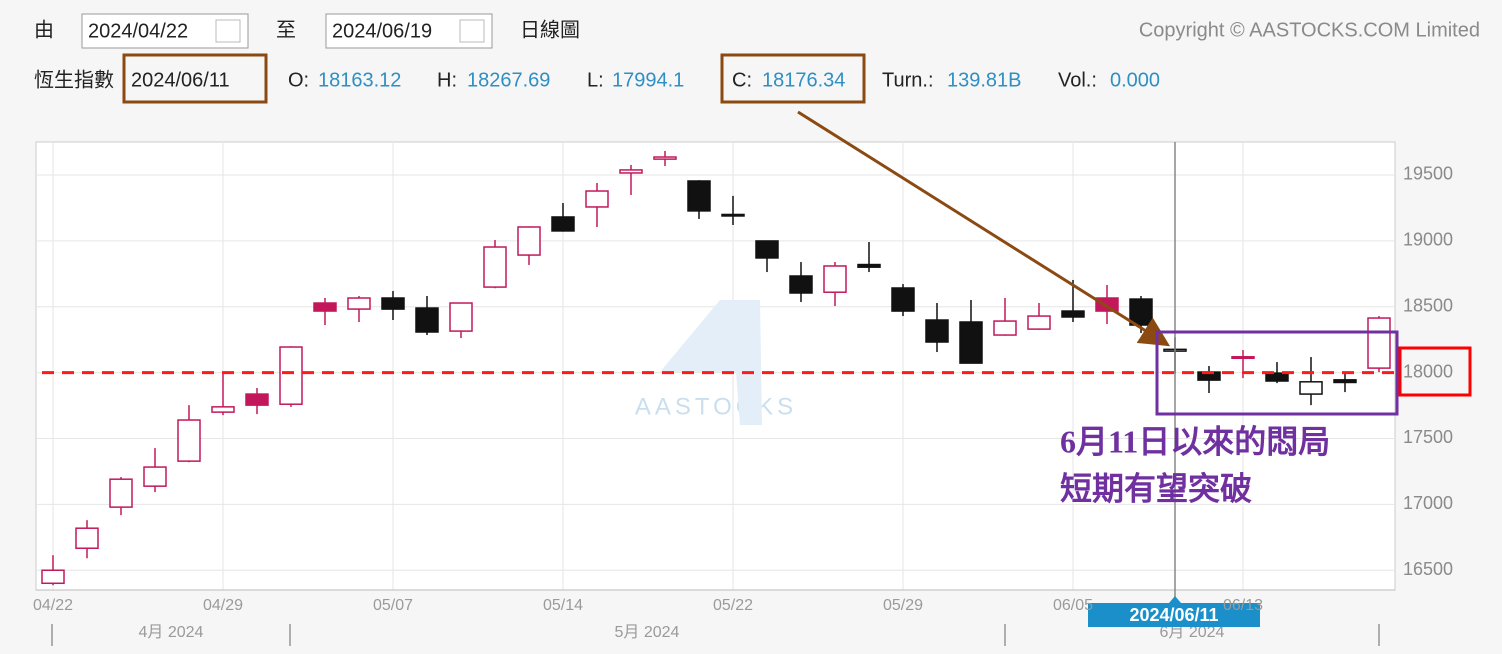  Describe the element at coordinates (1428, 569) in the screenshot. I see `y-tick-label: 16500` at that location.